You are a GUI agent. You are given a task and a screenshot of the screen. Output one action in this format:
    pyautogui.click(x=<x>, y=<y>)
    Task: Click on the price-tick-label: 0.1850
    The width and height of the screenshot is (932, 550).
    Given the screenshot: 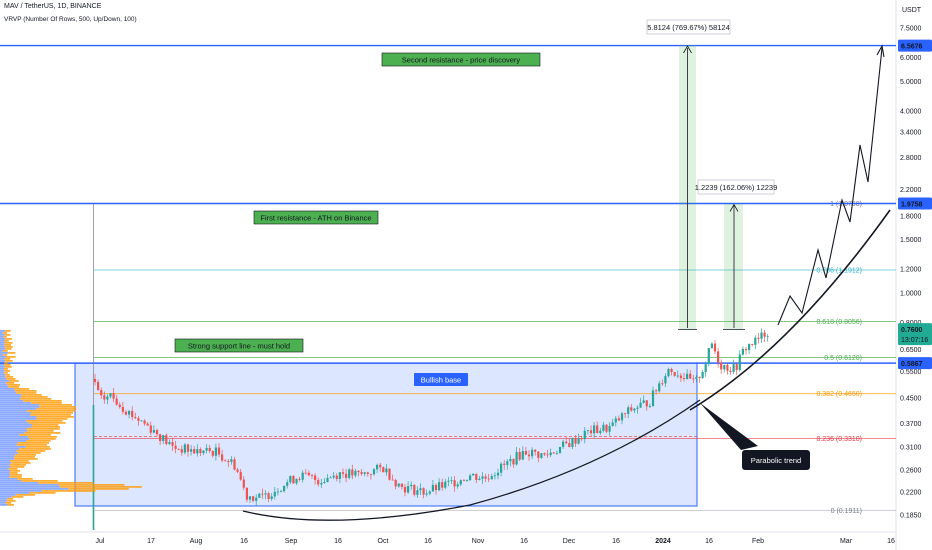 What is the action you would take?
    pyautogui.click(x=911, y=515)
    